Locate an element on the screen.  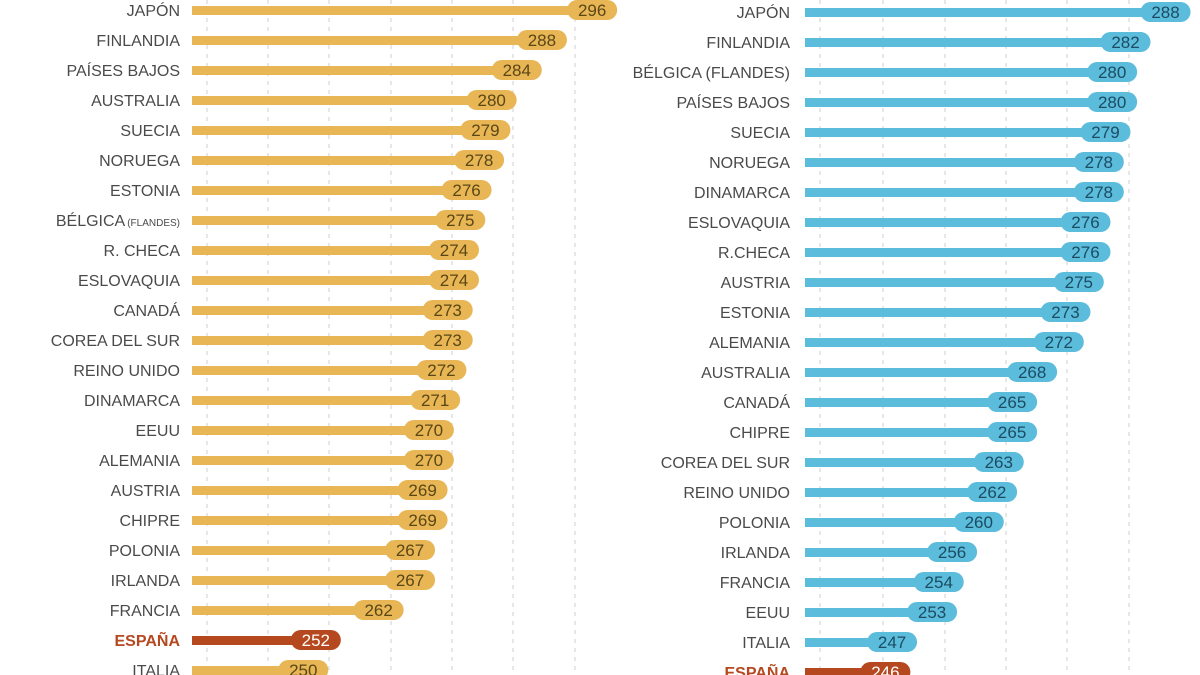
data-label: 250 is located at coordinates (303, 668).